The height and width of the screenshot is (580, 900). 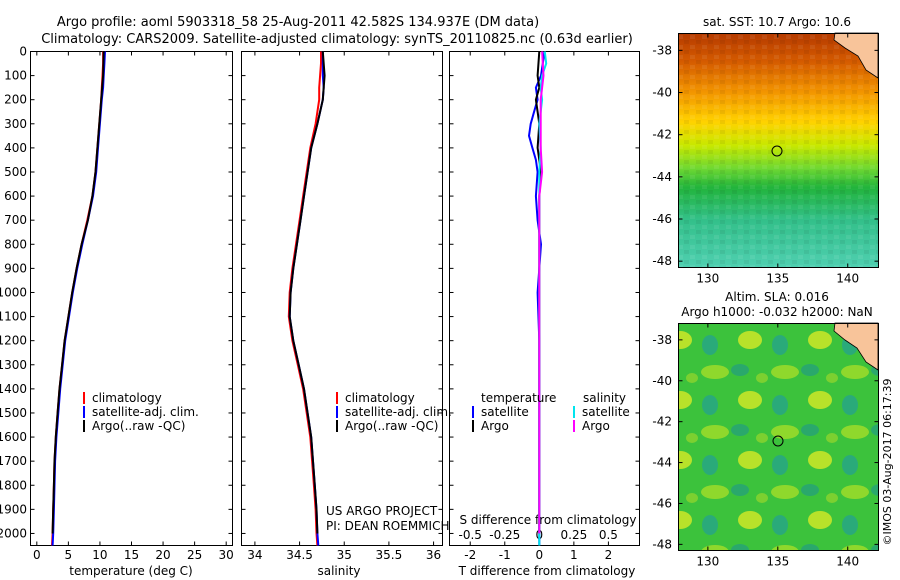 What do you see at coordinates (15, 268) in the screenshot?
I see `depth-tick-label: 900` at bounding box center [15, 268].